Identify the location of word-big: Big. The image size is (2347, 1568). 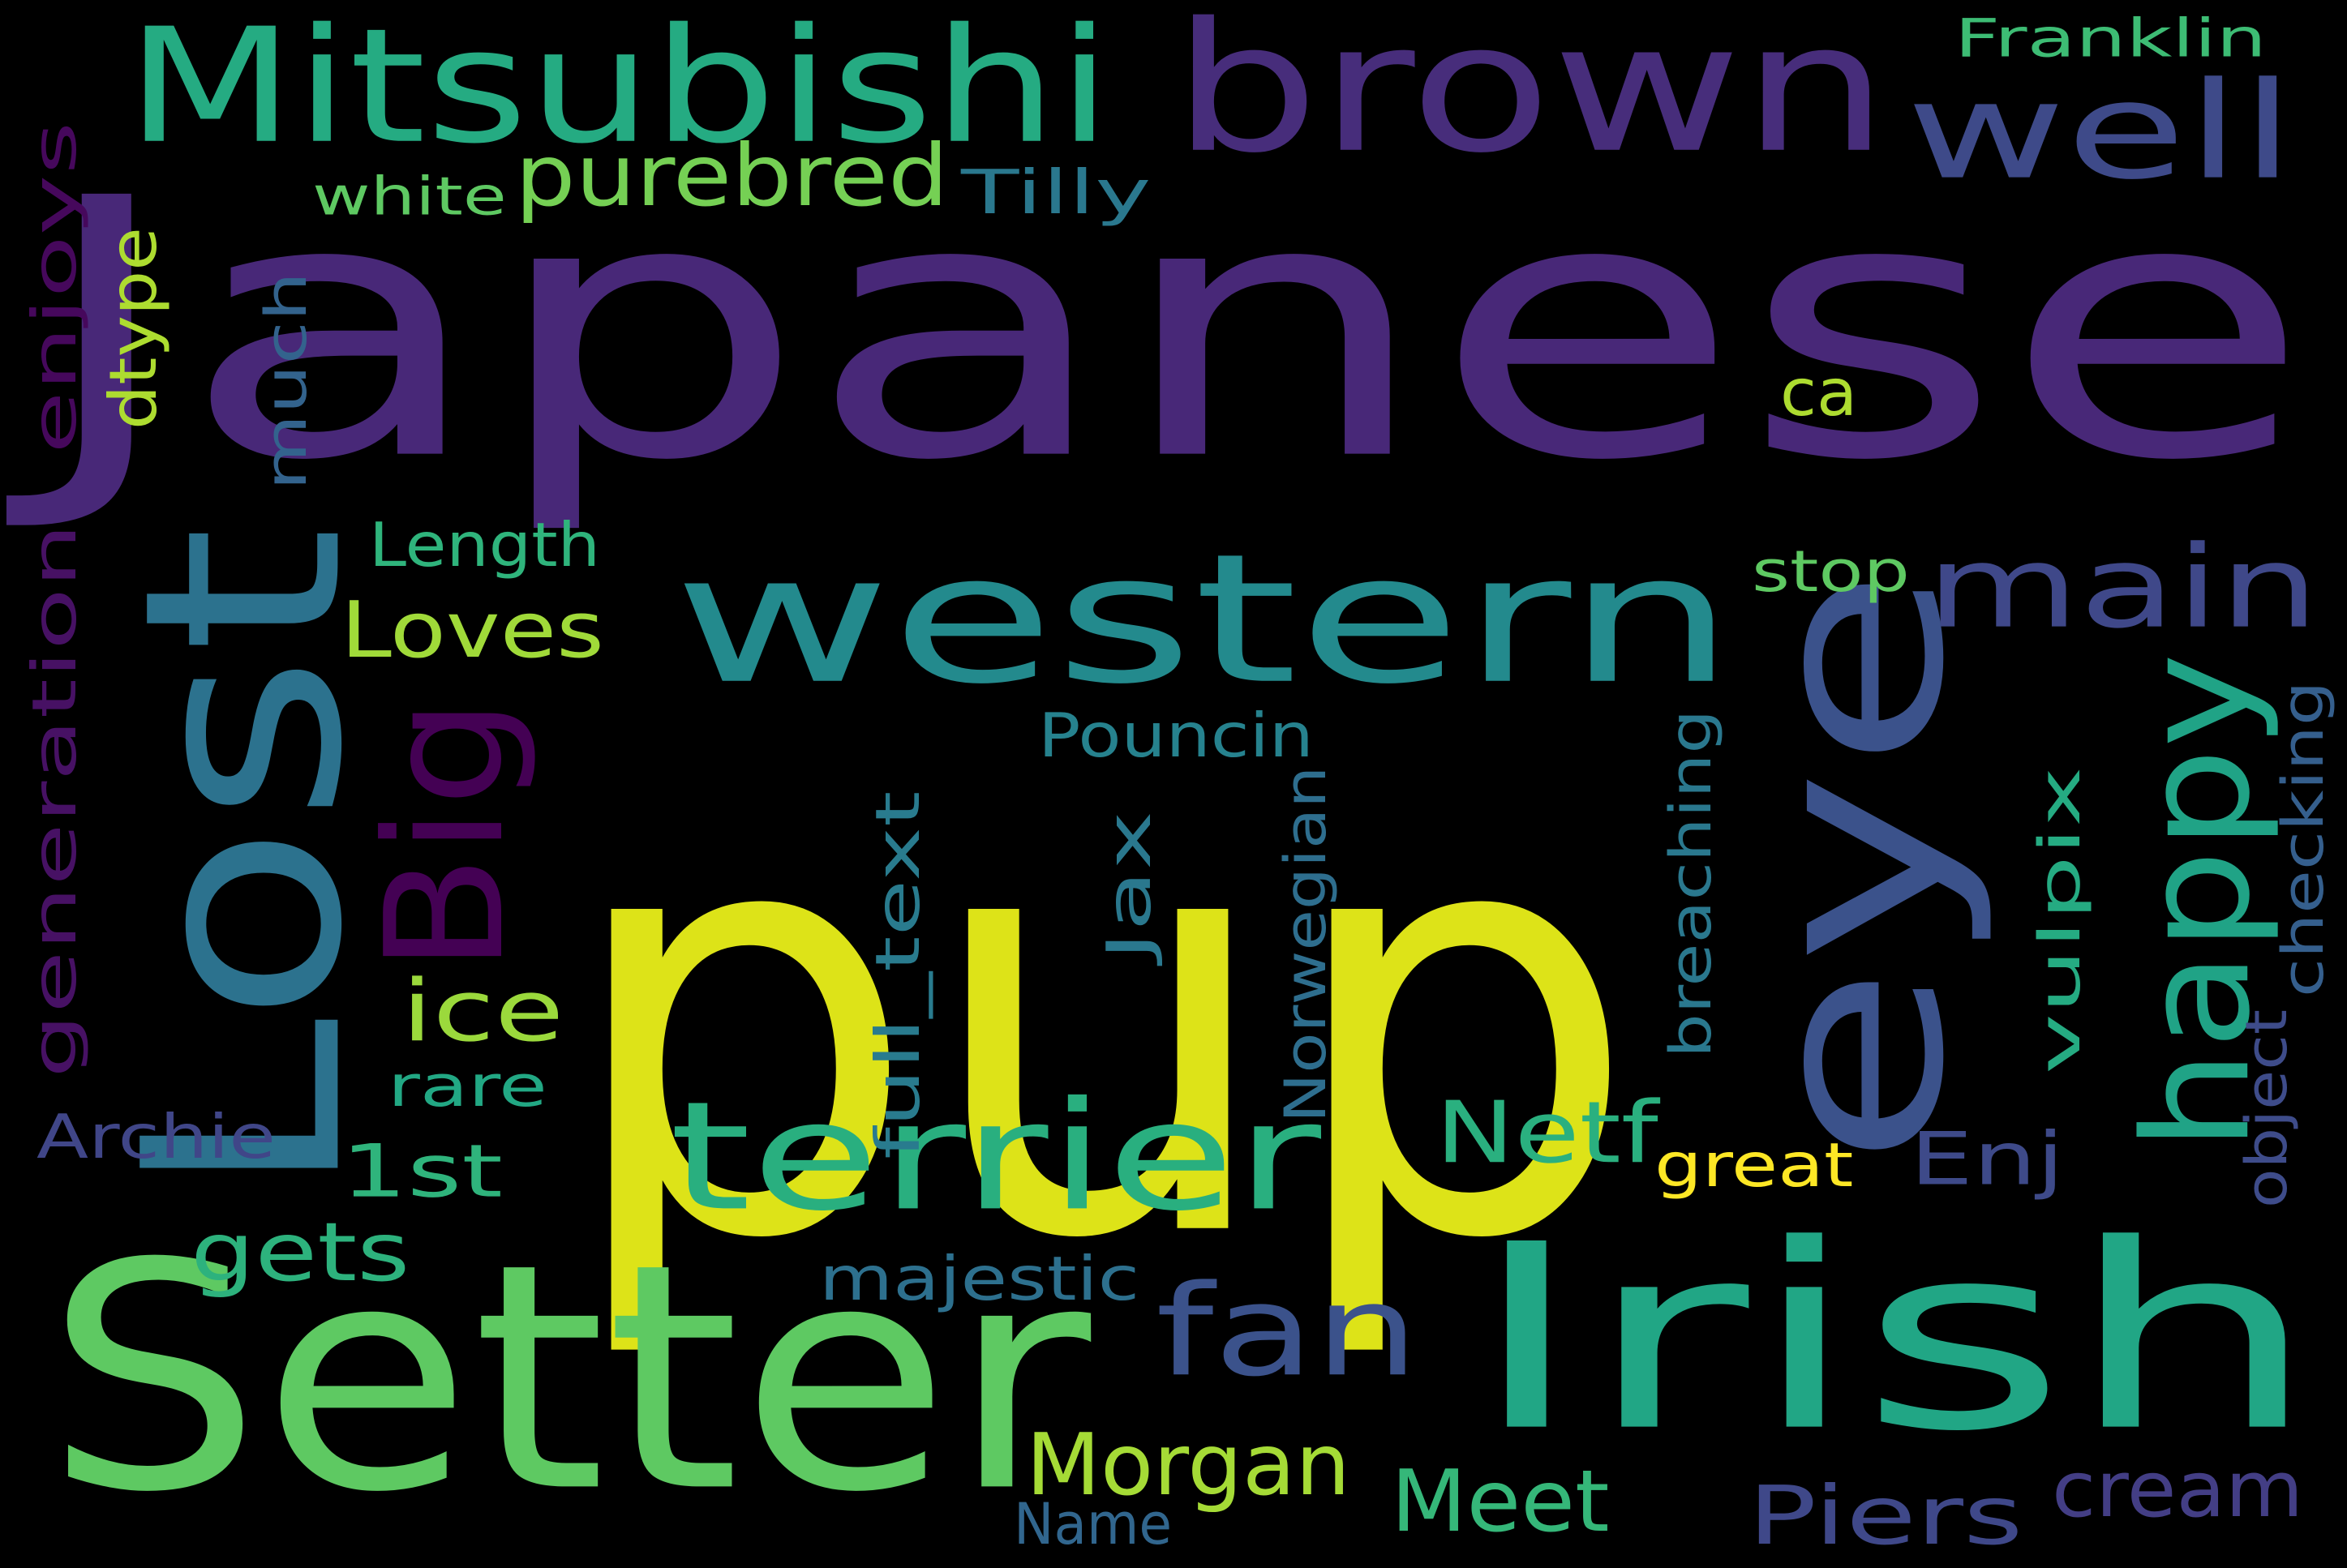
(445, 835).